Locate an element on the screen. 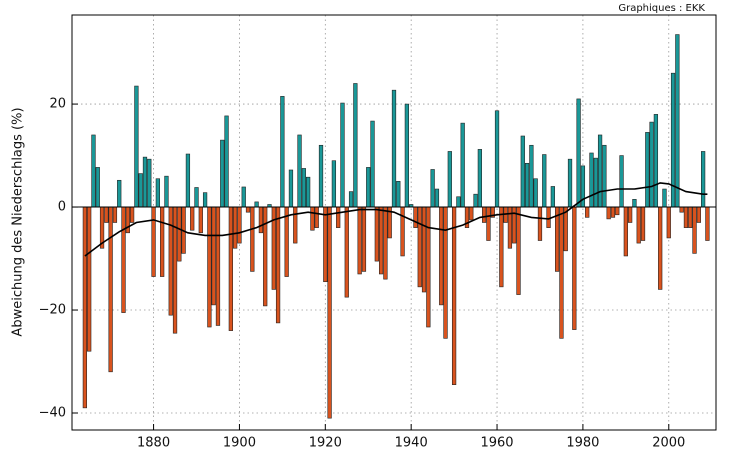 The height and width of the screenshot is (452, 740). credit: Graphiques : EKK is located at coordinates (661, 8).